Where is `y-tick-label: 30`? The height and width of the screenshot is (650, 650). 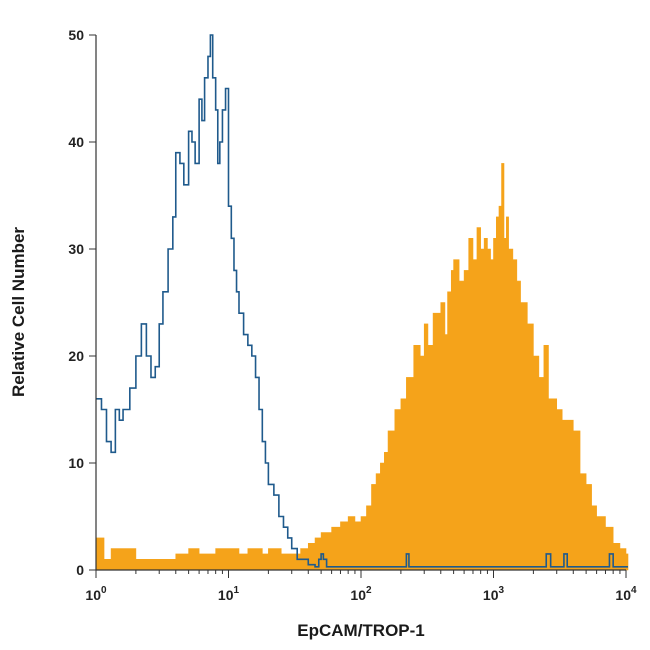 y-tick-label: 30 is located at coordinates (76, 249).